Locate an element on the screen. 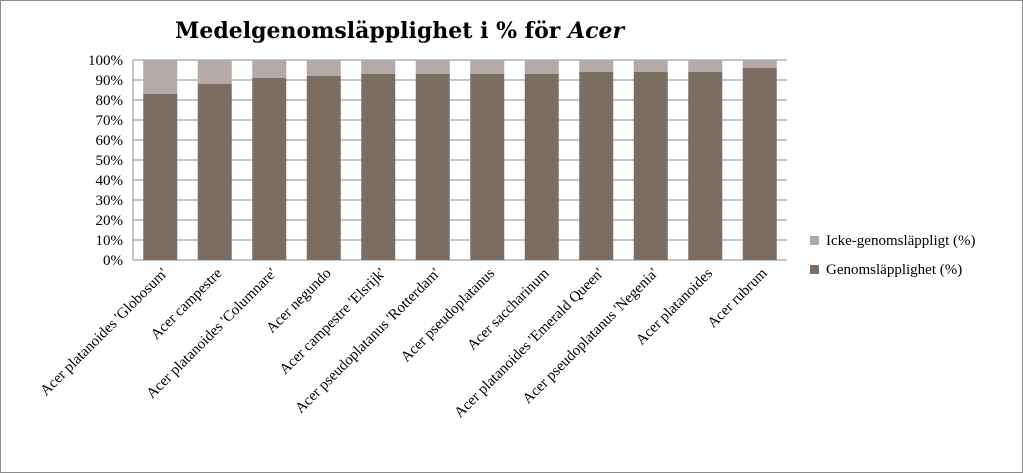 The height and width of the screenshot is (473, 1023). legend-label: Icke-genomsläppligt (%) is located at coordinates (901, 241).